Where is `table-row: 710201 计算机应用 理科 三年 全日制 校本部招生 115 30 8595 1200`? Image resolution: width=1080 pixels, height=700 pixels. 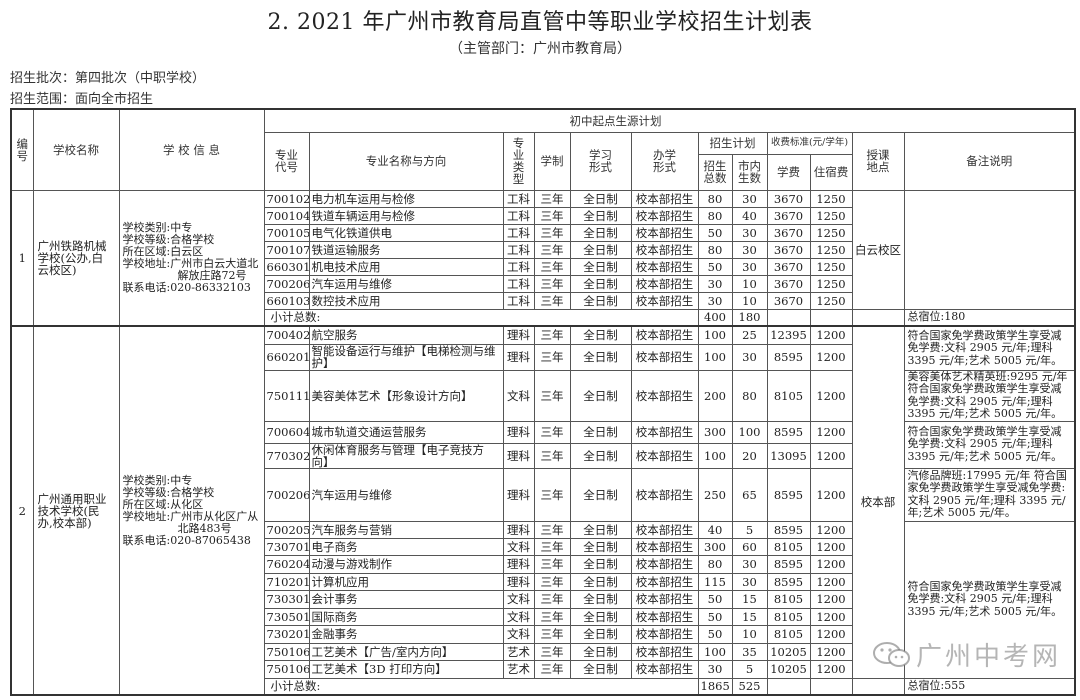 table-row: 710201 计算机应用 理科 三年 全日制 校本部招生 115 30 8595 1200 is located at coordinates (543, 581).